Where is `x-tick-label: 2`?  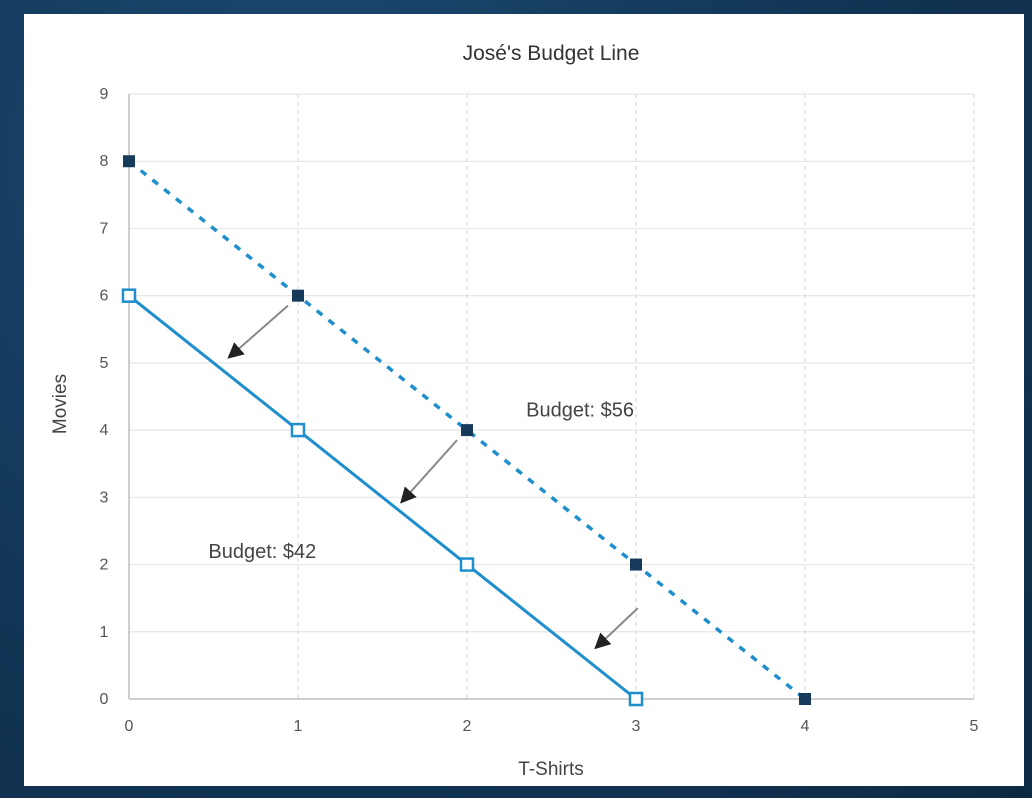
x-tick-label: 2 is located at coordinates (467, 726).